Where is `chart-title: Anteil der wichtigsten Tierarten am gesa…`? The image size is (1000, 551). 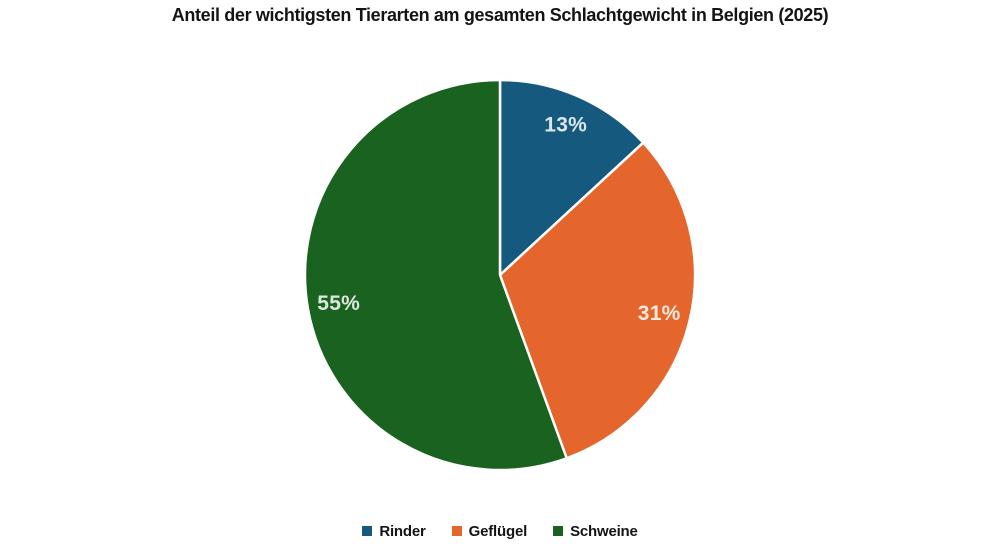
chart-title: Anteil der wichtigsten Tierarten am gesa… is located at coordinates (500, 15).